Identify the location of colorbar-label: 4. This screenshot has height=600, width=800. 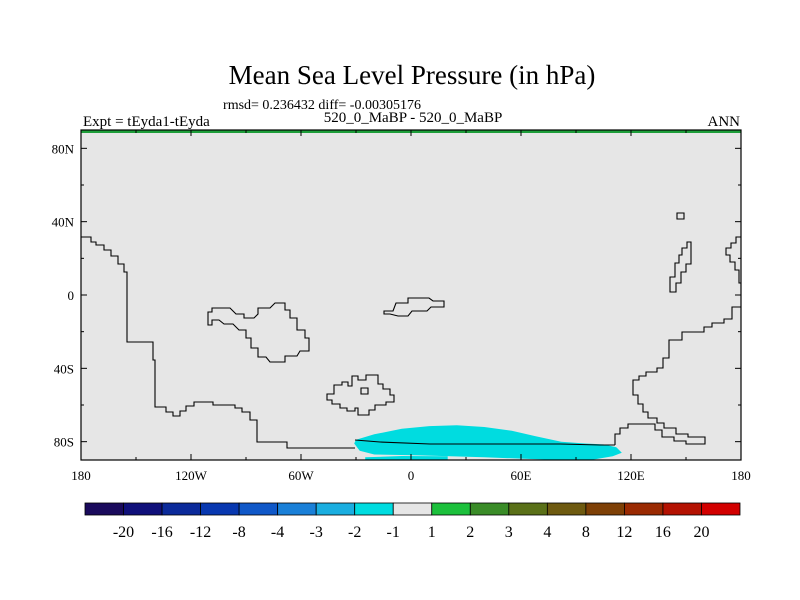
(547, 532).